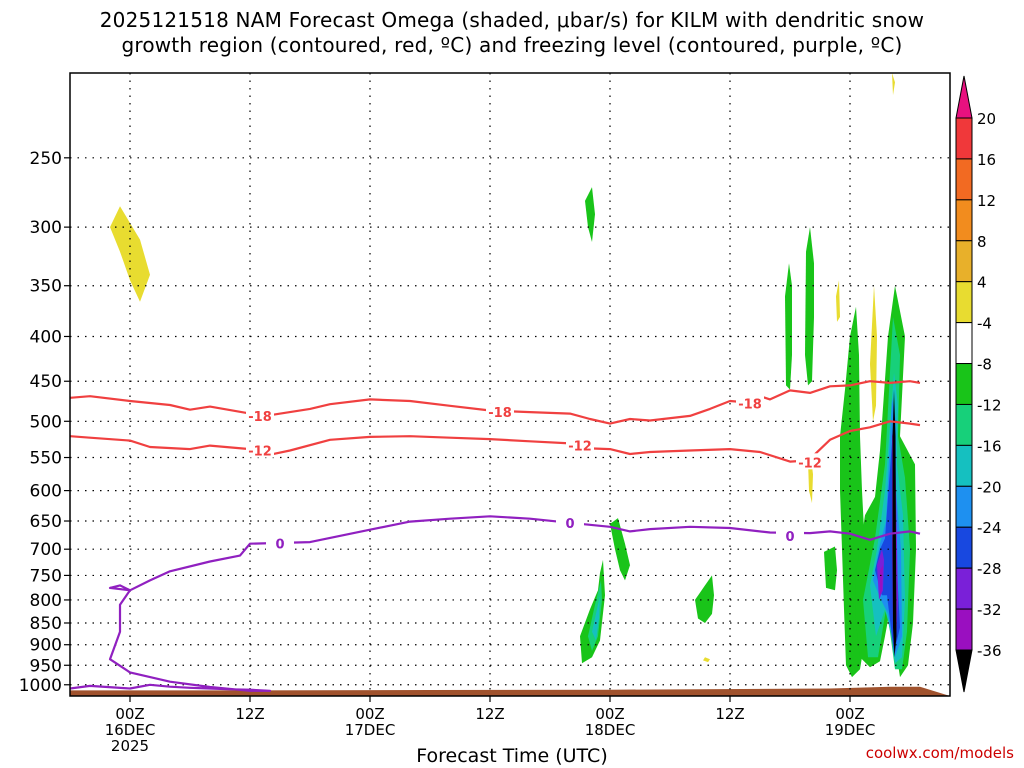  I want to click on contour-line--12, so click(495, 441).